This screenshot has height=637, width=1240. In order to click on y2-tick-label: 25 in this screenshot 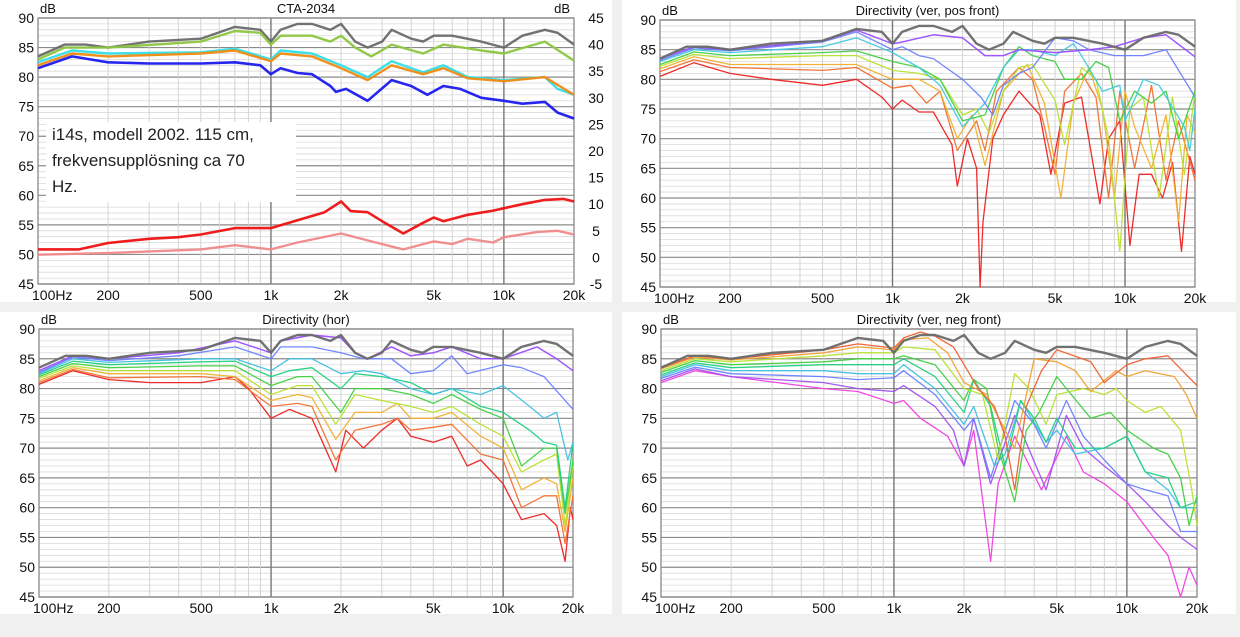, I will do `click(596, 124)`.